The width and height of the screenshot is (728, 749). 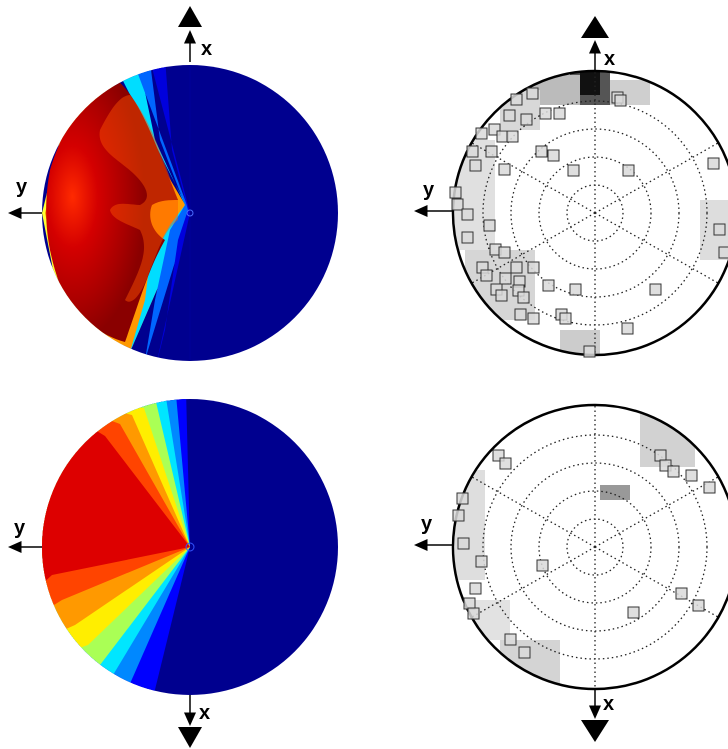 I want to click on top-left-x-label: x, so click(x=206, y=49).